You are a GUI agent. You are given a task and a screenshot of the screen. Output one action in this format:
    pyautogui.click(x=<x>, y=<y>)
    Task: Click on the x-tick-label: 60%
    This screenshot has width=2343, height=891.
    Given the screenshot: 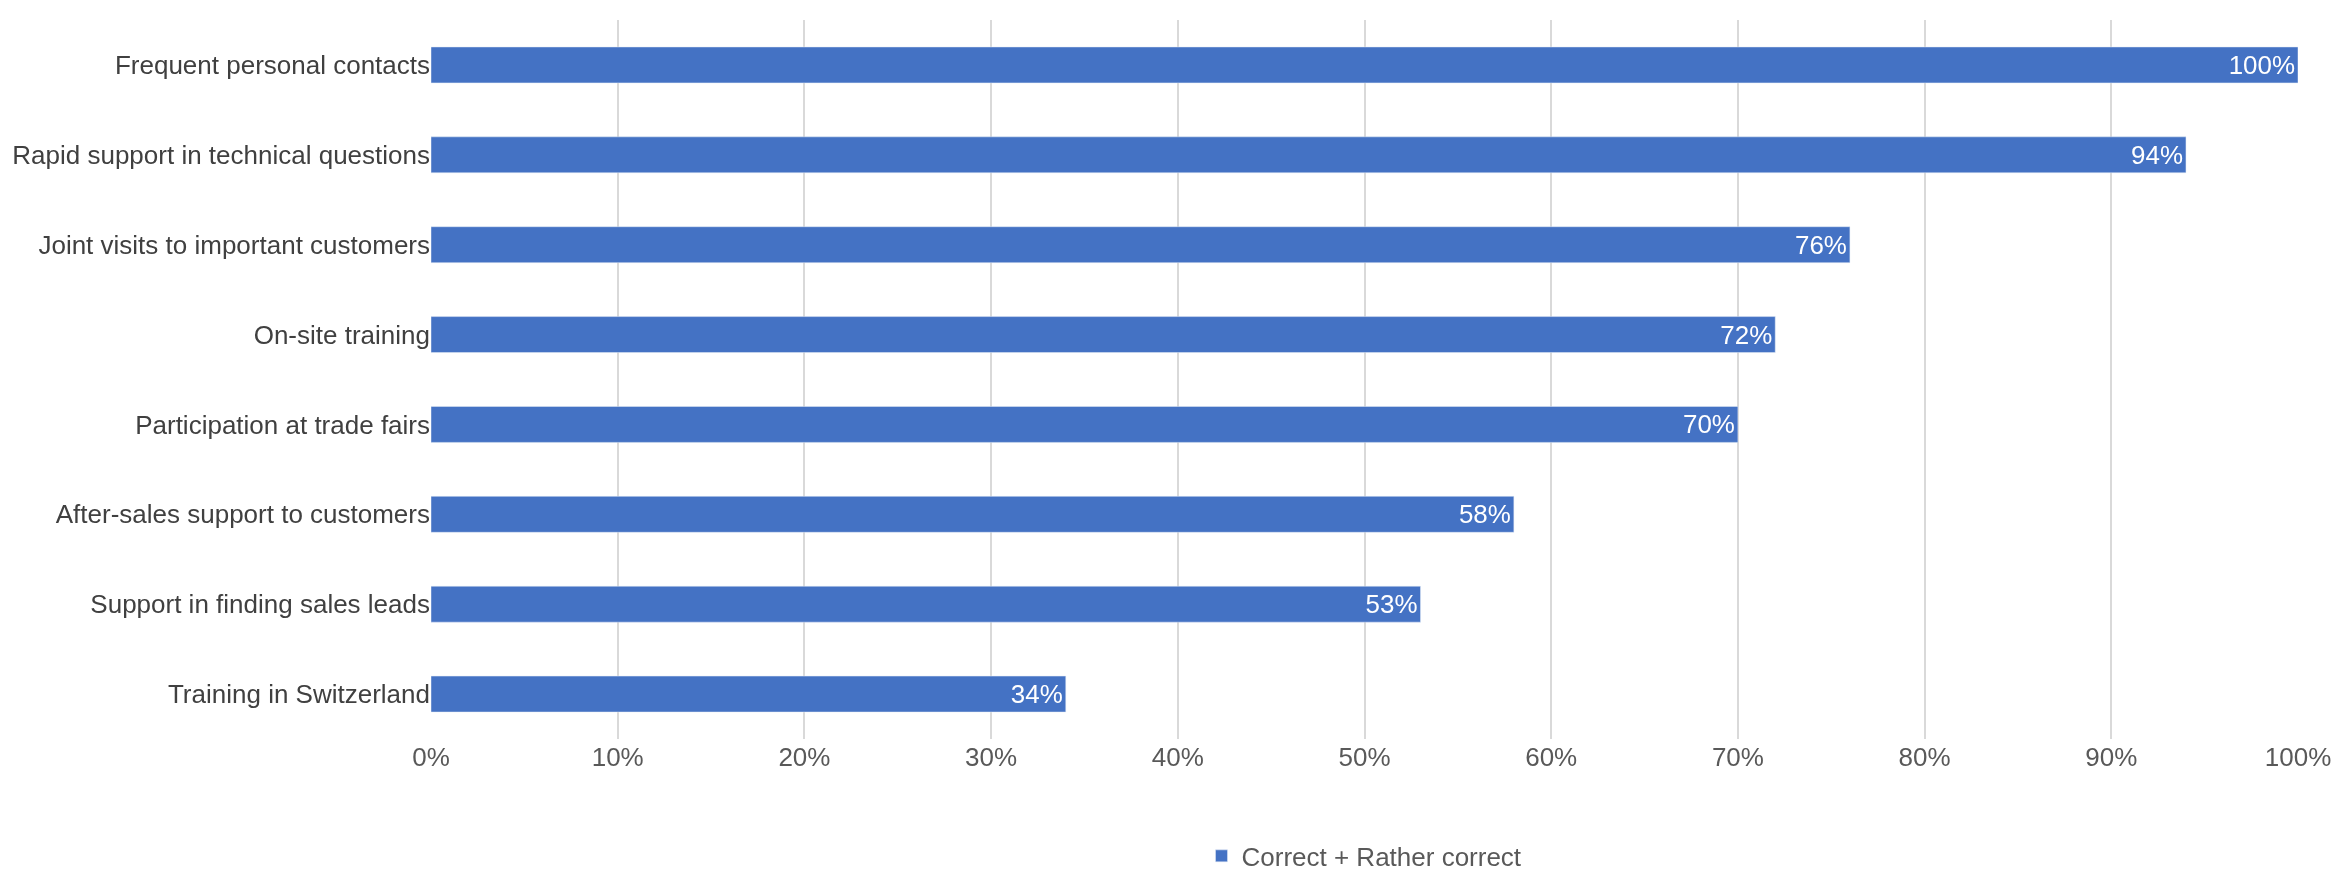 What is the action you would take?
    pyautogui.click(x=1551, y=757)
    